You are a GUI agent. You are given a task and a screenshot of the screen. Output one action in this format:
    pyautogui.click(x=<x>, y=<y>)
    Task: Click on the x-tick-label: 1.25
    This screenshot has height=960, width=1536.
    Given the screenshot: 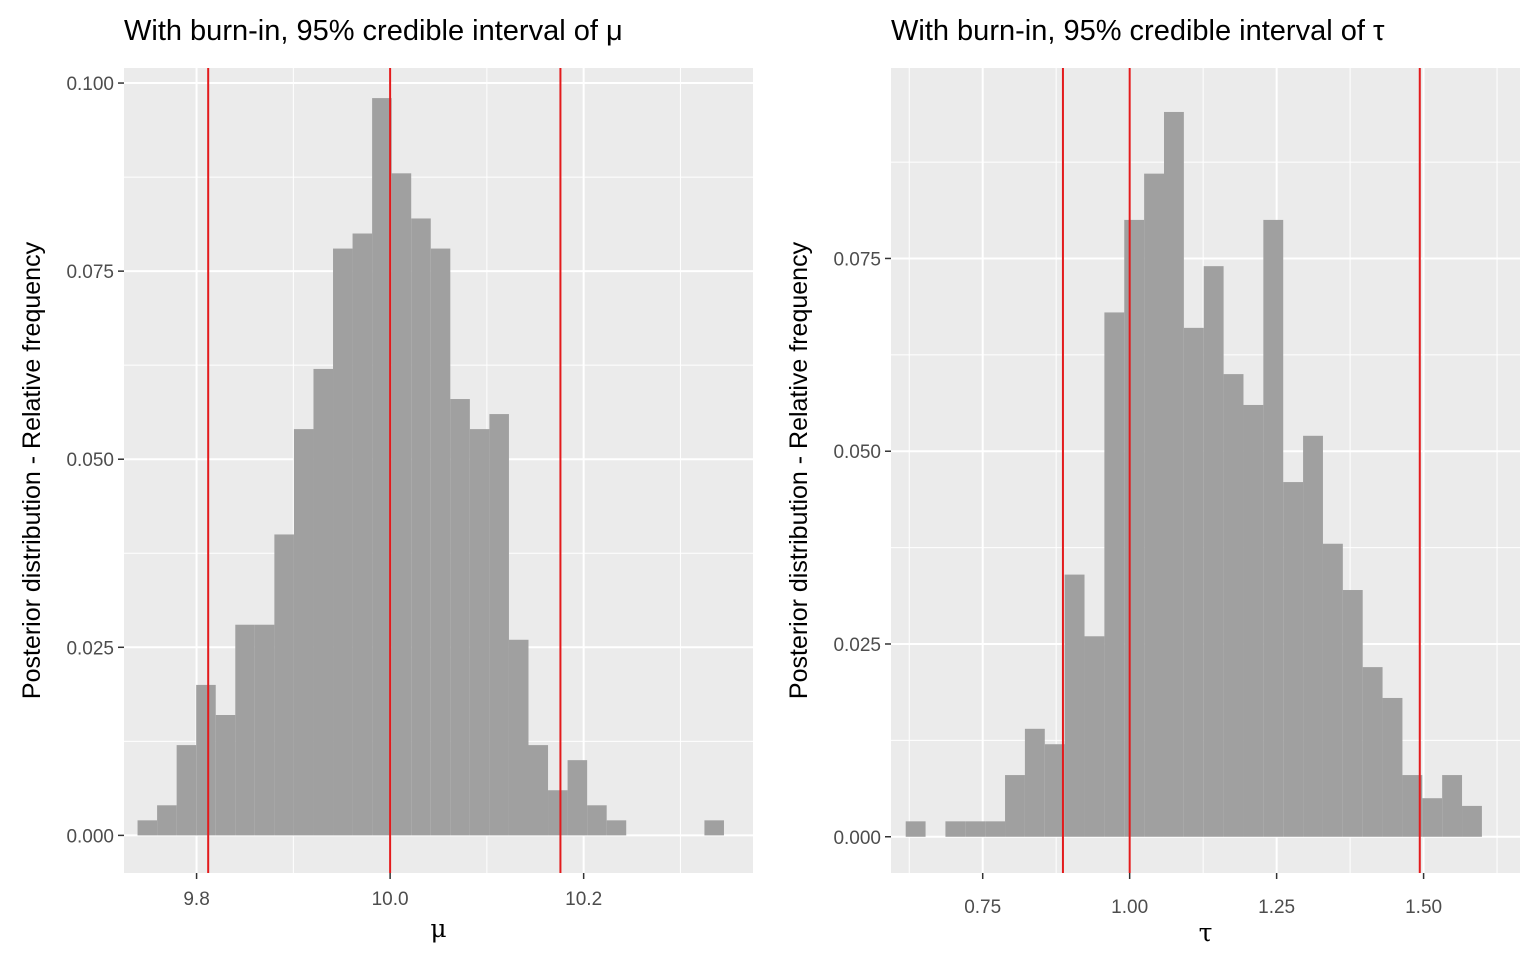 What is the action you would take?
    pyautogui.click(x=1276, y=907)
    